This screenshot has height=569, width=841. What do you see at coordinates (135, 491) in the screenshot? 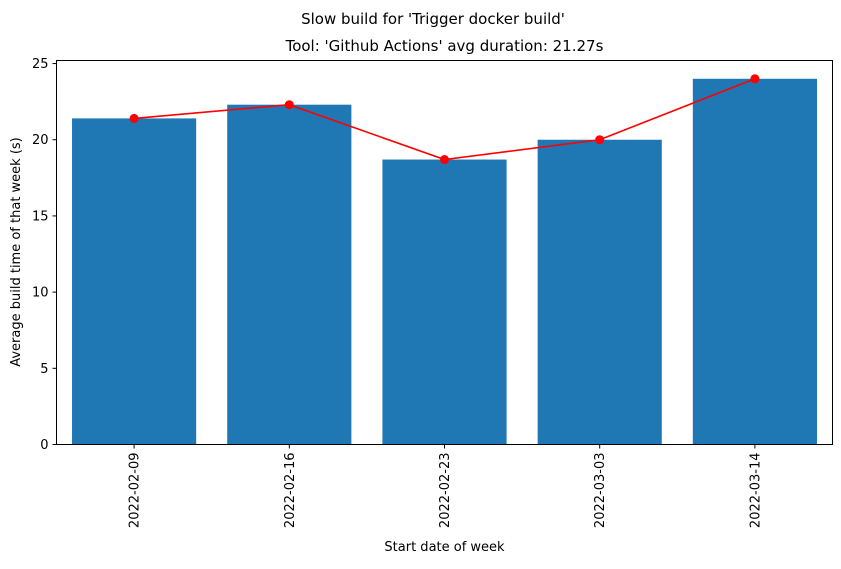
I see `x-tick-label: 2022-02-09` at bounding box center [135, 491].